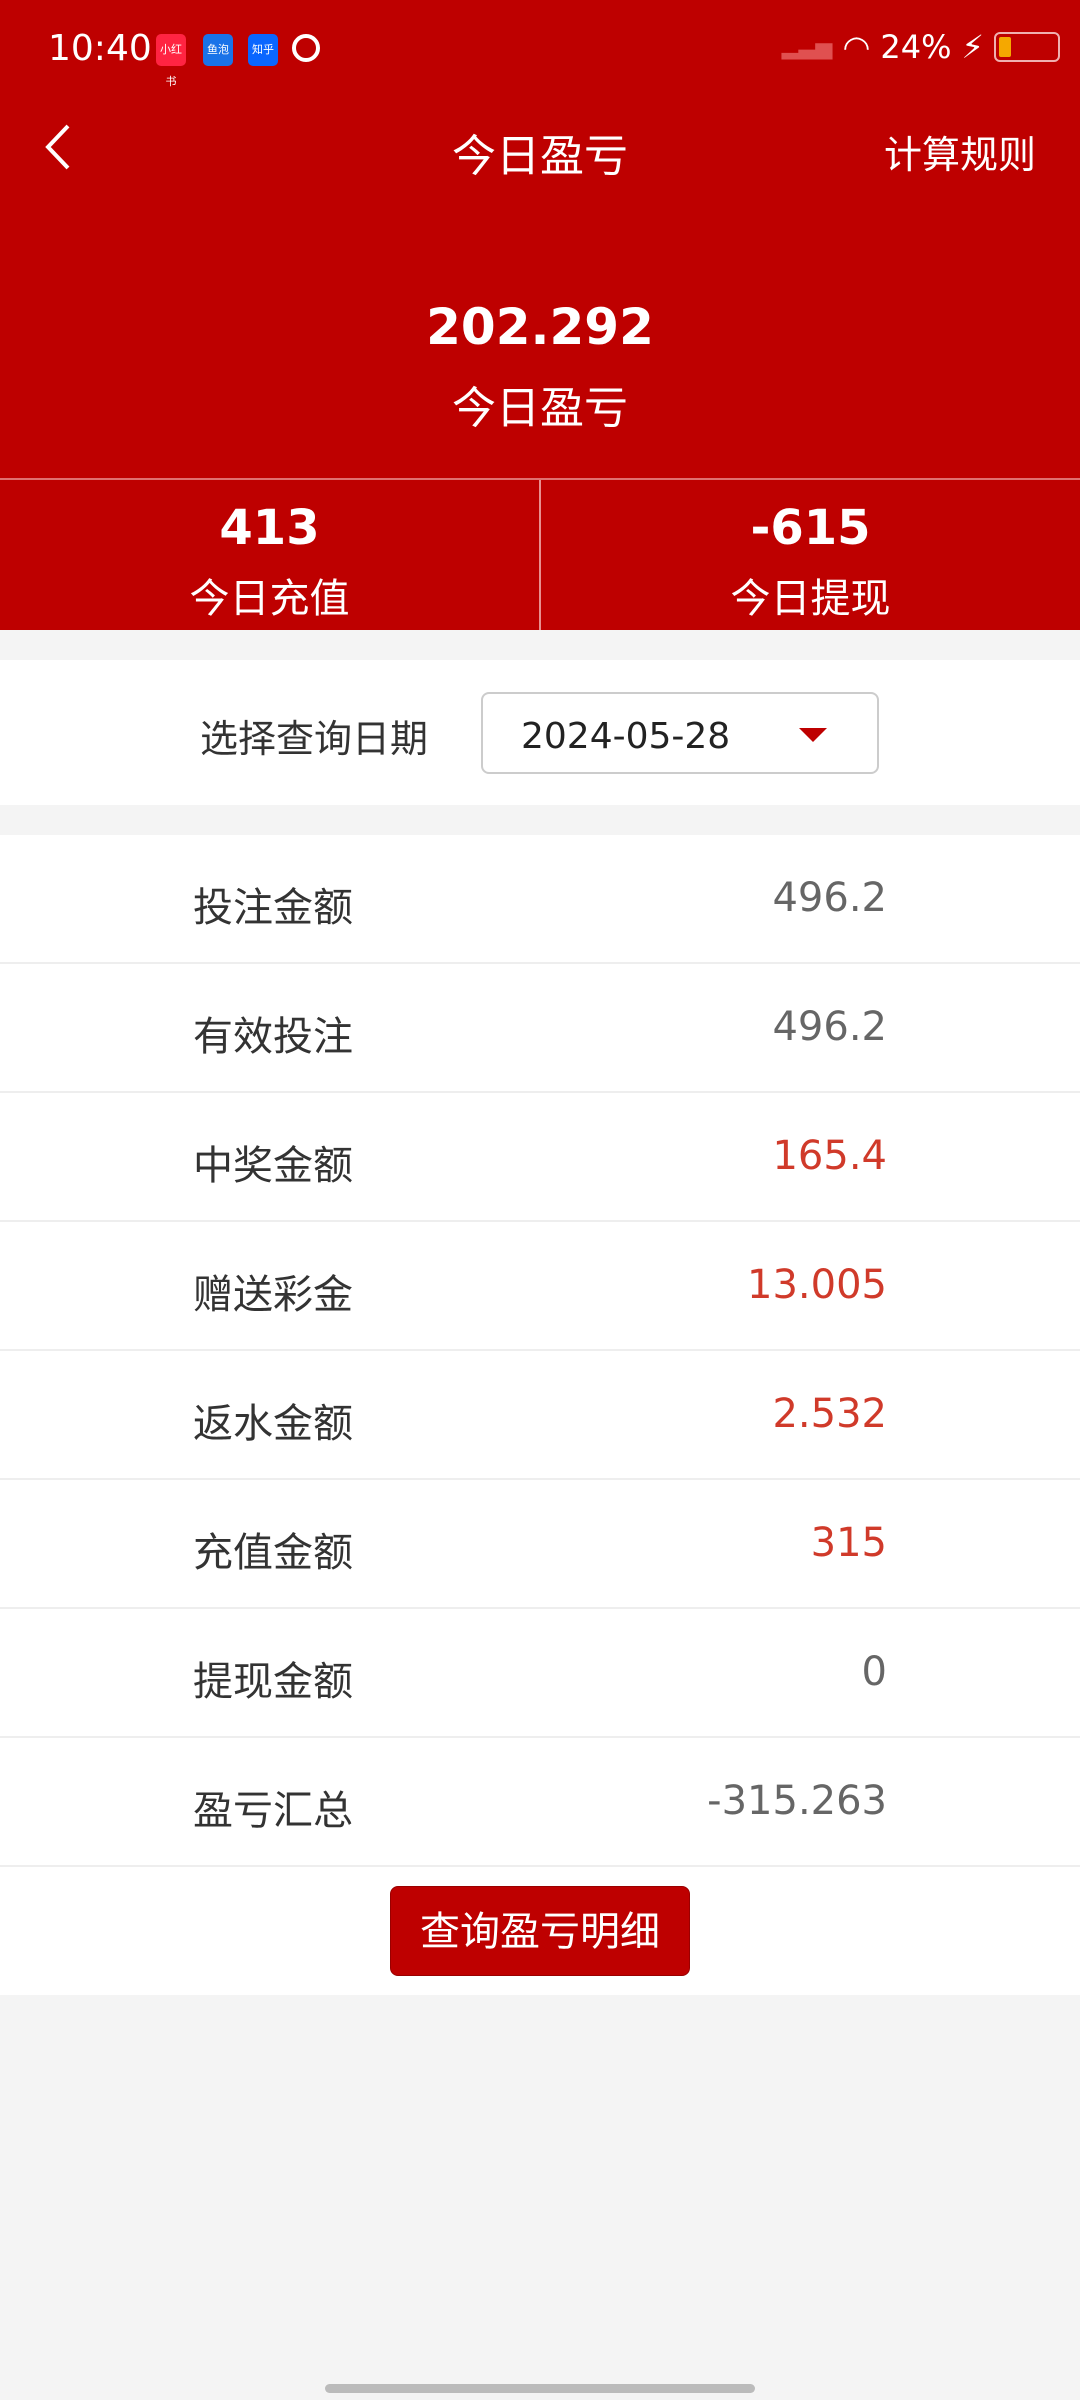 The height and width of the screenshot is (2400, 1080). Describe the element at coordinates (273, 1037) in the screenshot. I see `row-label: 有效投注` at that location.